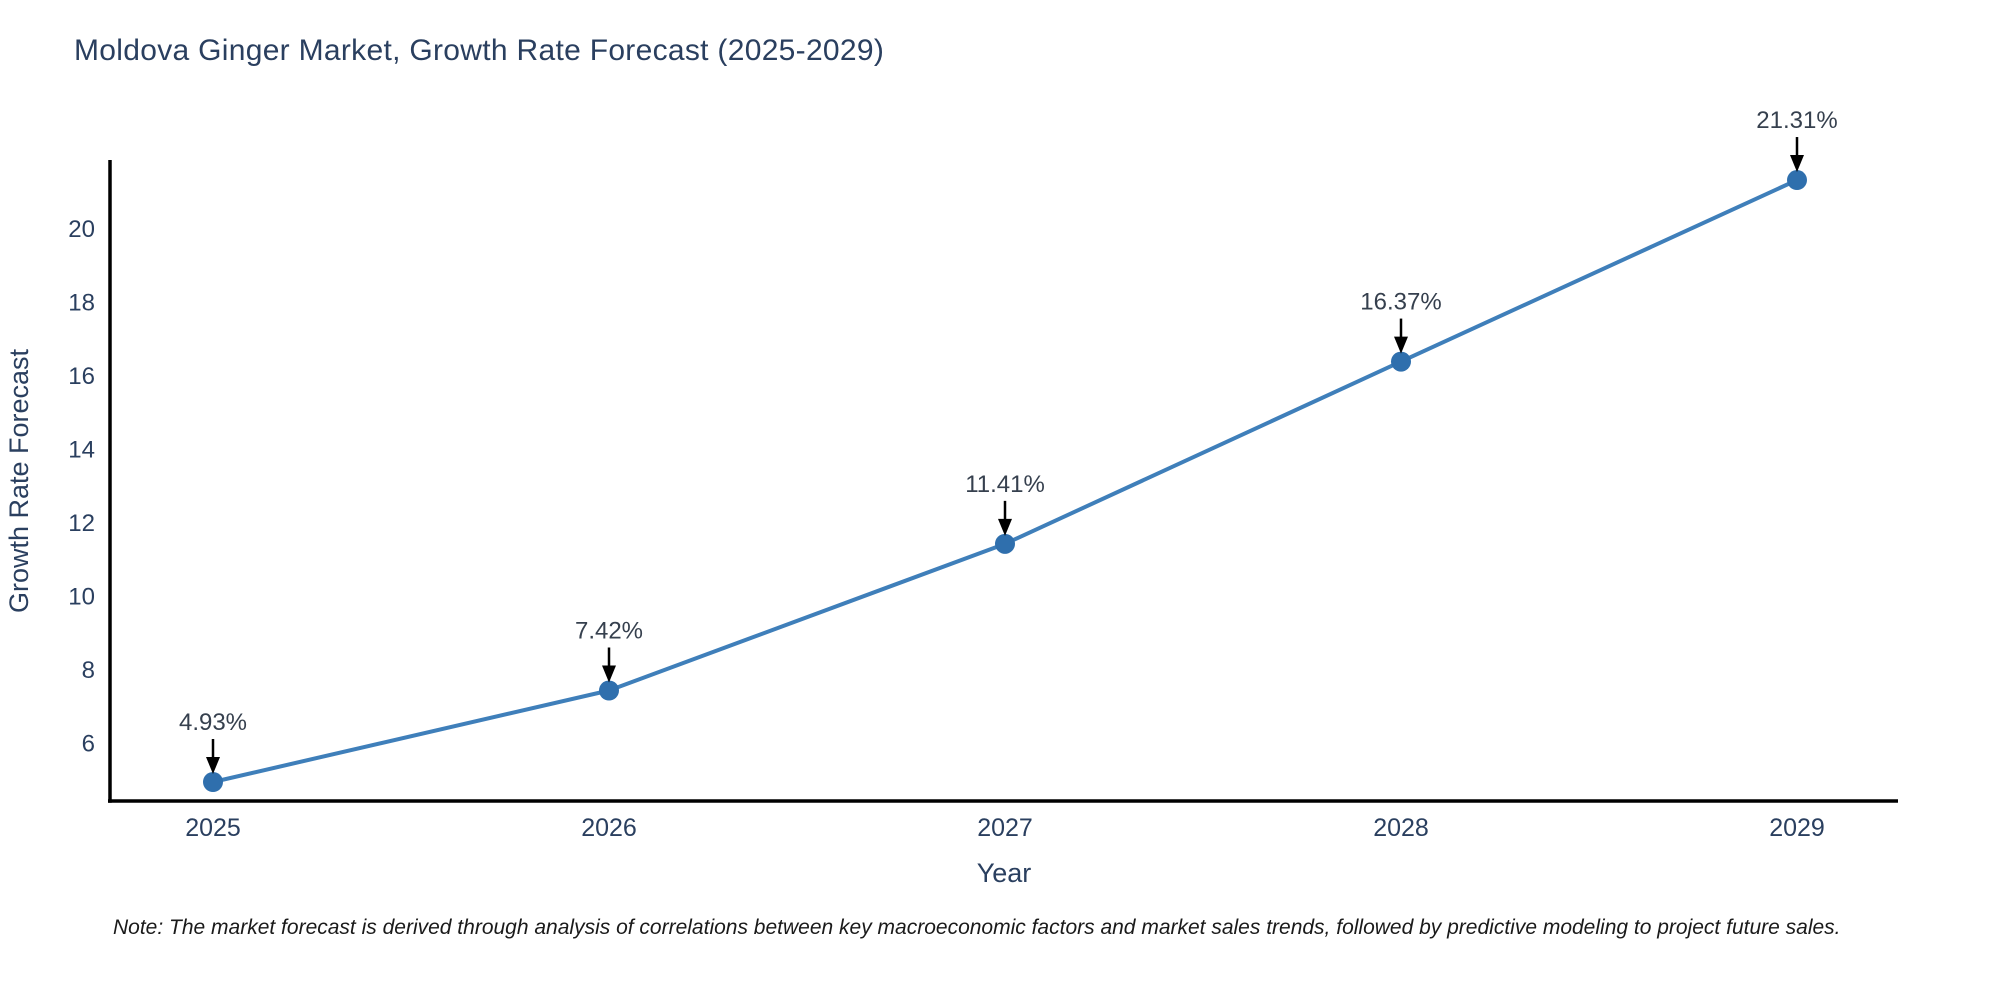 This screenshot has width=2000, height=1000. I want to click on x-tick-label: 2026, so click(609, 828).